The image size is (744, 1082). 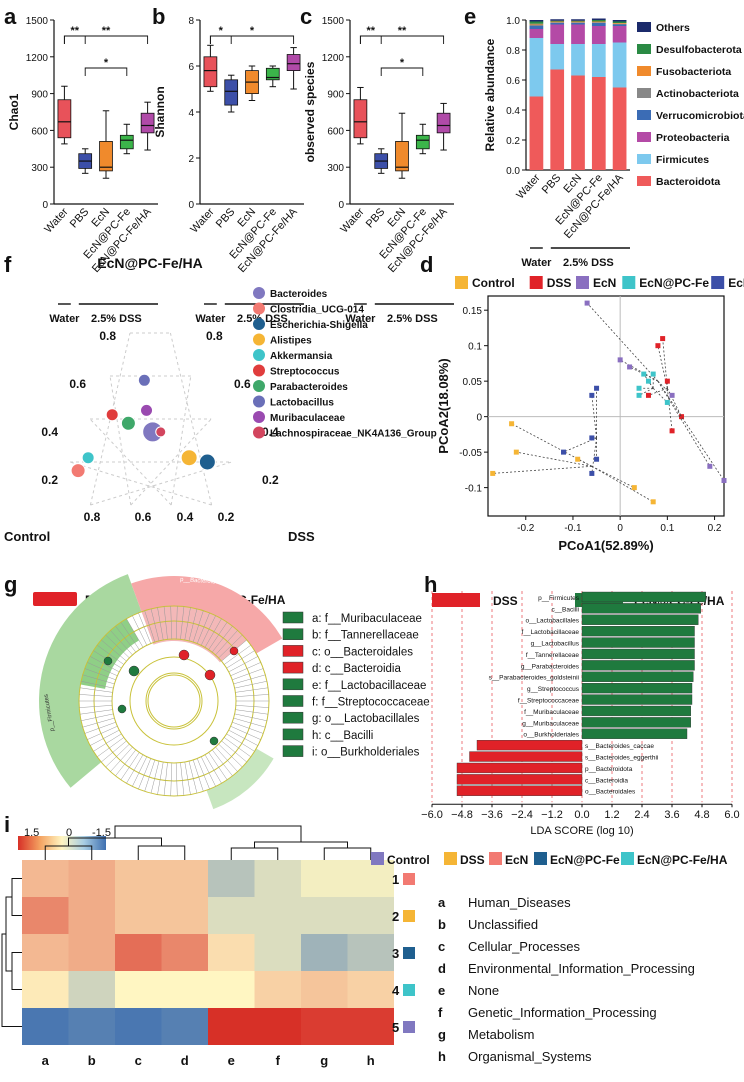 I want to click on lda-bar-label: f__Streptococcaceae, so click(x=548, y=701).